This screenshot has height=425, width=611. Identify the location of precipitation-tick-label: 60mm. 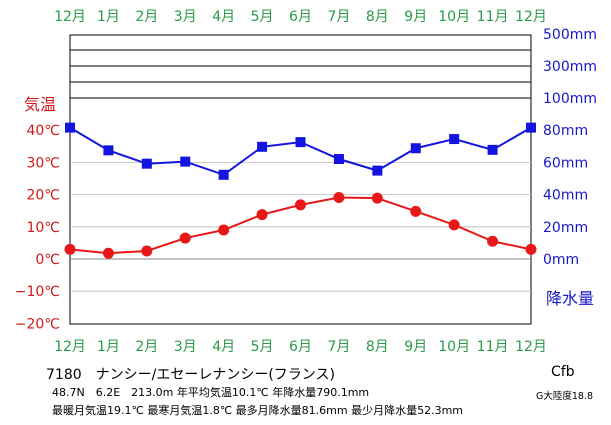
(565, 163).